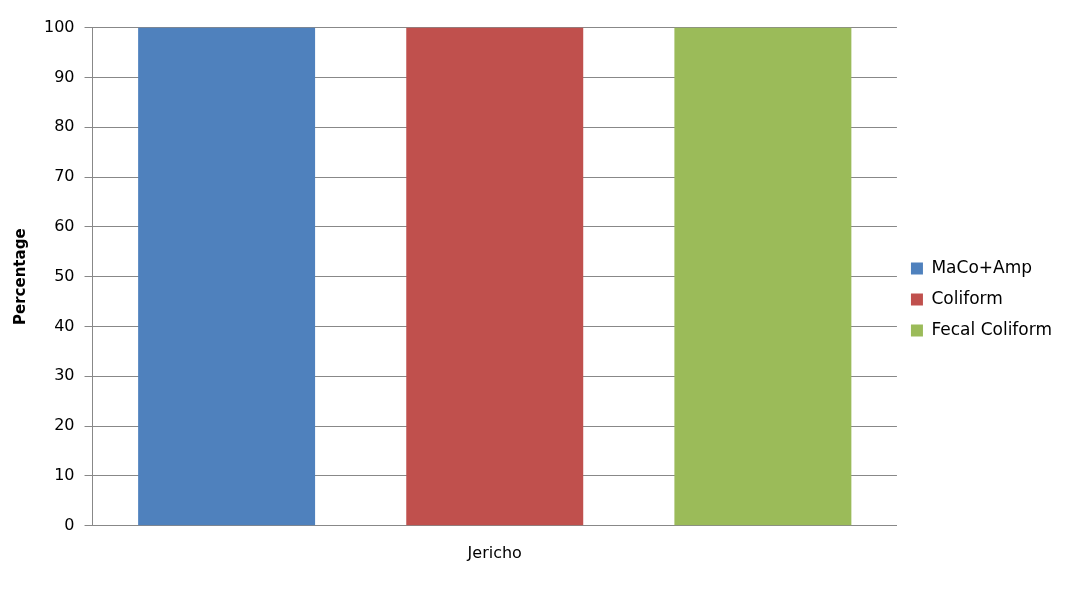 This screenshot has width=1080, height=599. I want to click on y-tick-label: 0, so click(69, 524).